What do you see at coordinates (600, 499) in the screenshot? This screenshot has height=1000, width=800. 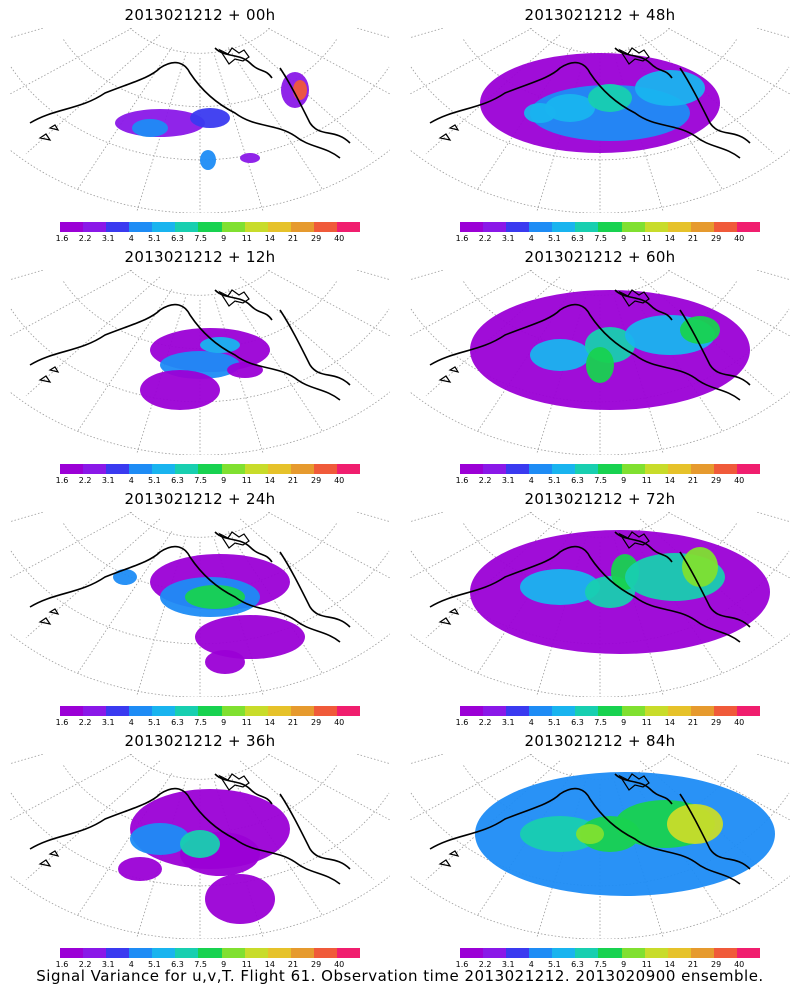 I see `panel-title: 2013021212 + 72h` at bounding box center [600, 499].